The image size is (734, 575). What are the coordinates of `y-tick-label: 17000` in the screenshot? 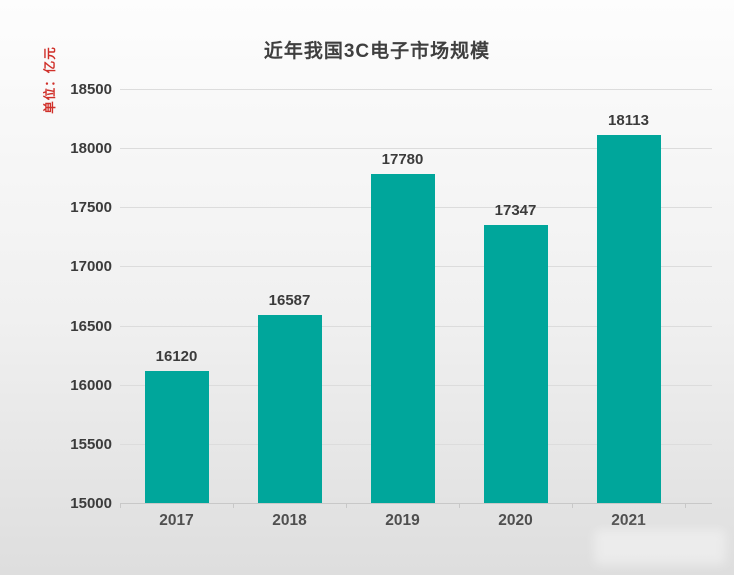 It's located at (91, 267).